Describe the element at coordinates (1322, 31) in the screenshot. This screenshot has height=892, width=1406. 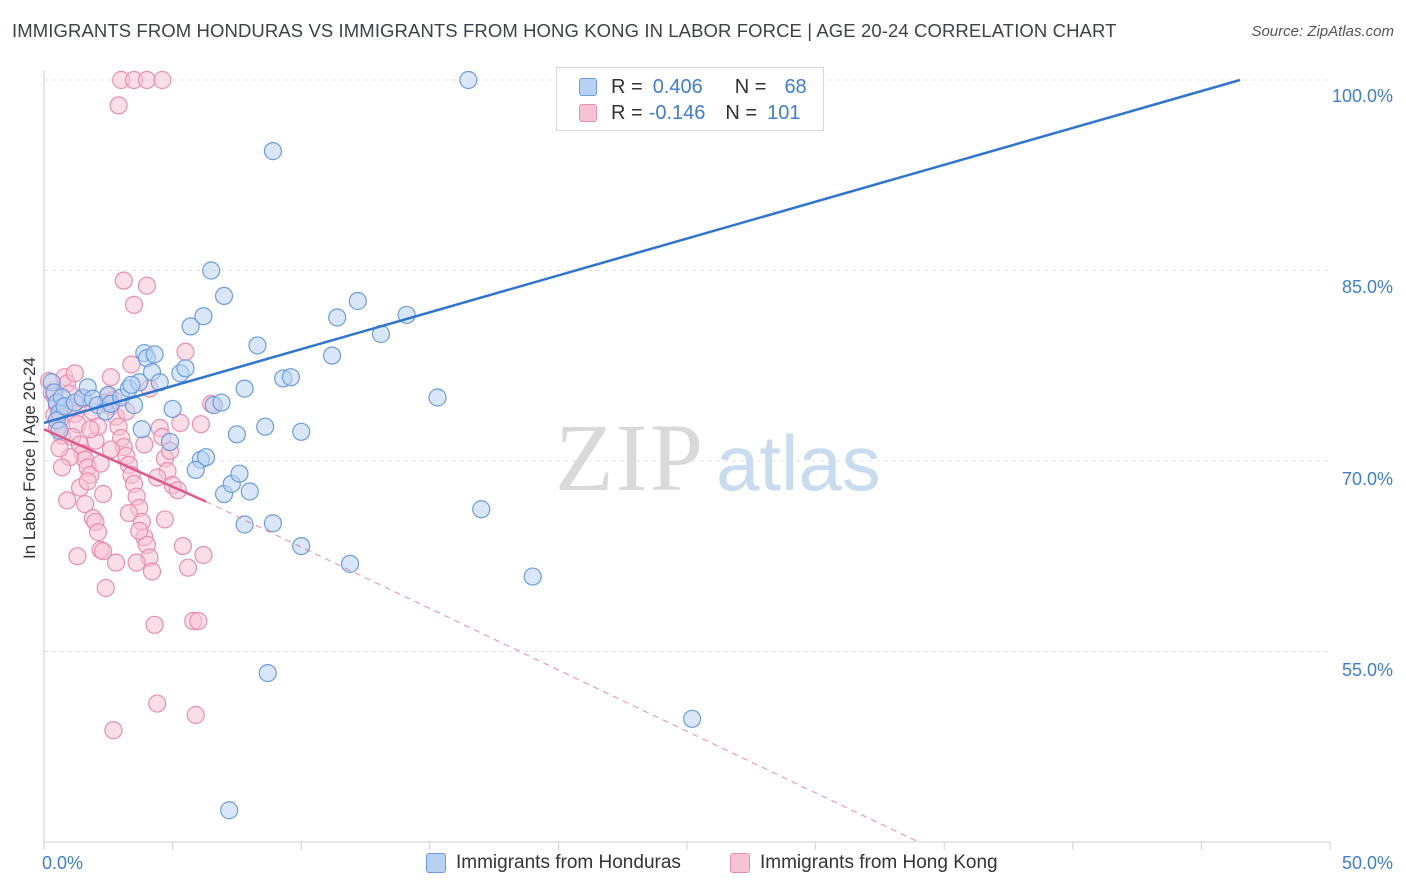
I see `source-label: Source: ZipAtlas.com` at that location.